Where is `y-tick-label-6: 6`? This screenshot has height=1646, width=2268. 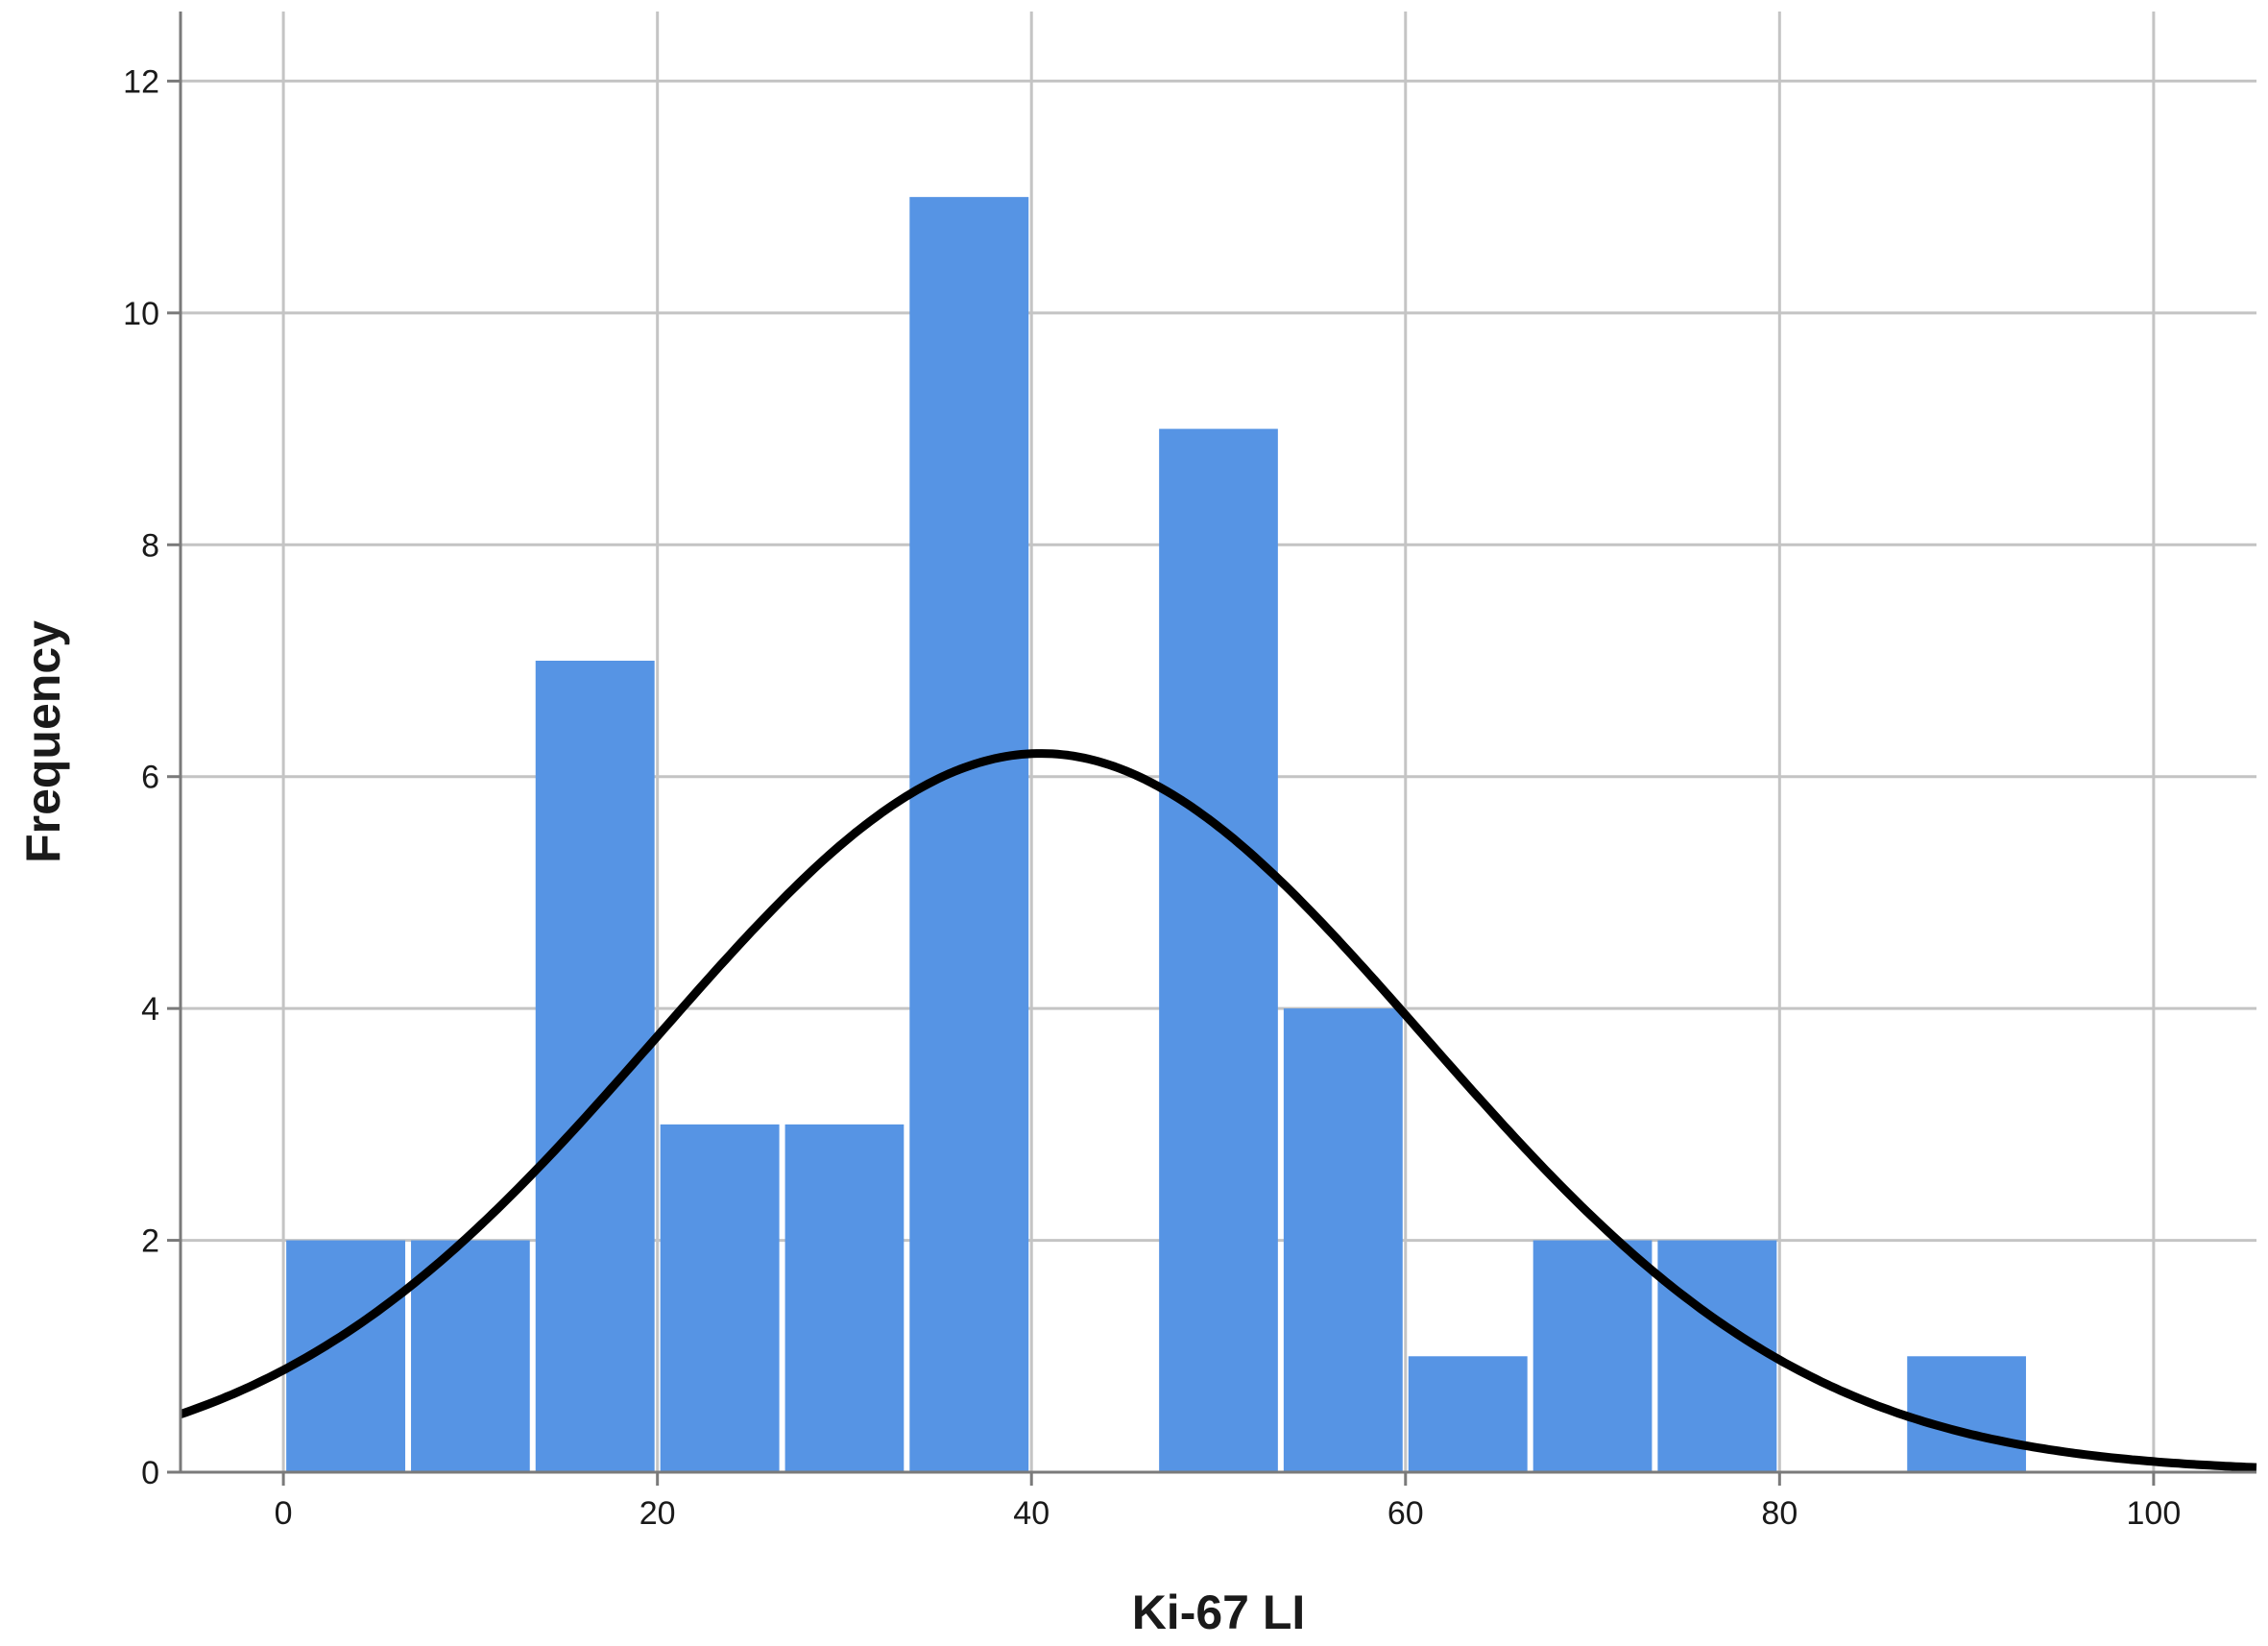 y-tick-label-6: 6 is located at coordinates (150, 778).